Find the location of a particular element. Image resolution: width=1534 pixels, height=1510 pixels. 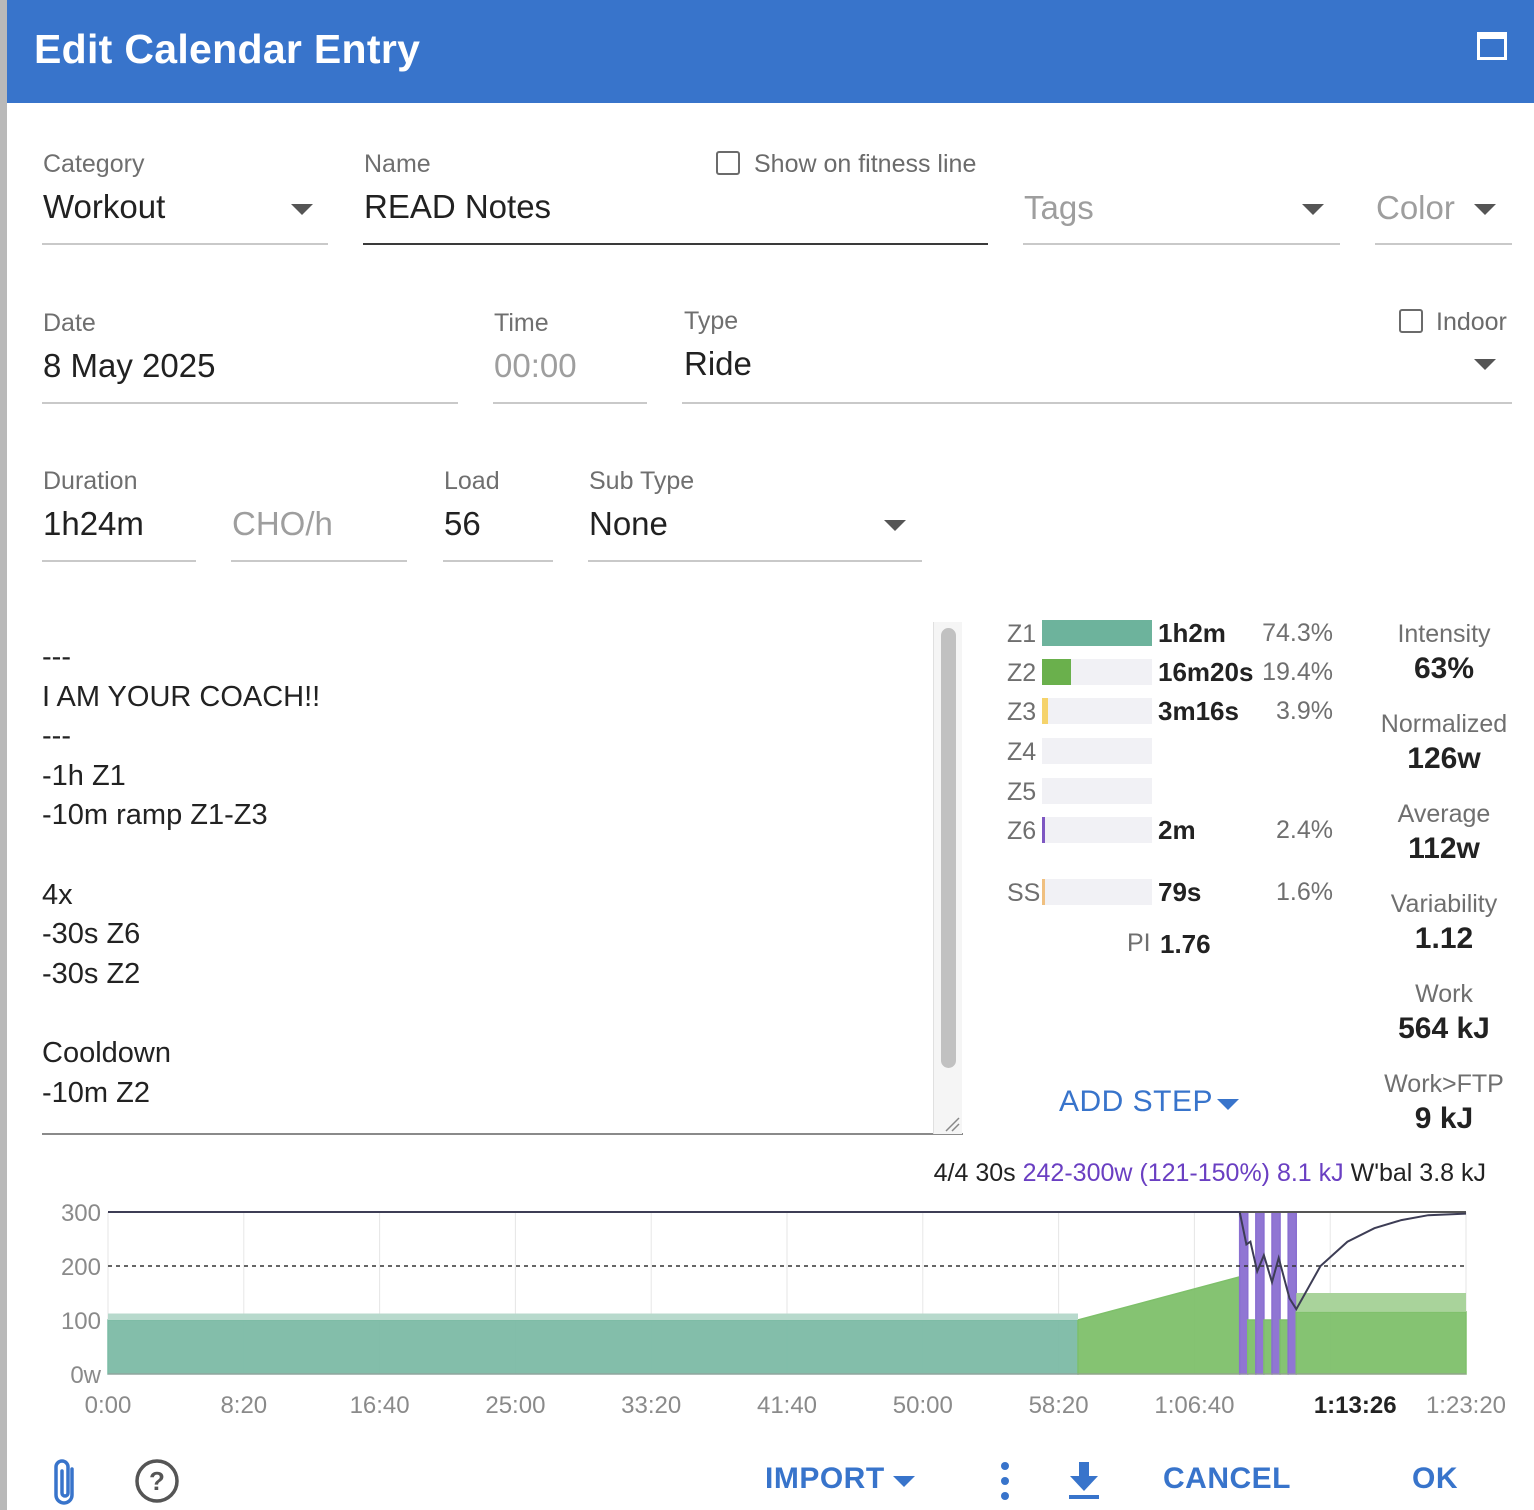

duration-input: 1h24m is located at coordinates (93, 523).